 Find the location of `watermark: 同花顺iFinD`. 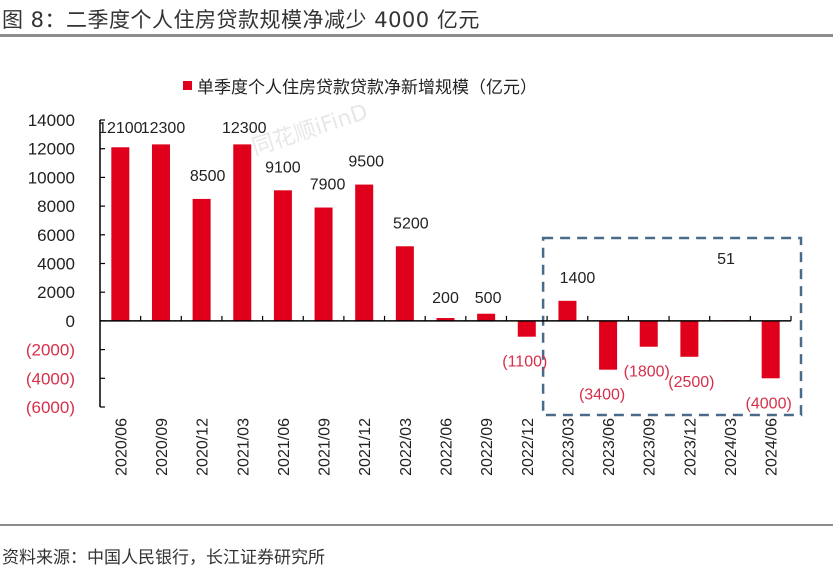

watermark: 同花顺iFinD is located at coordinates (310, 130).